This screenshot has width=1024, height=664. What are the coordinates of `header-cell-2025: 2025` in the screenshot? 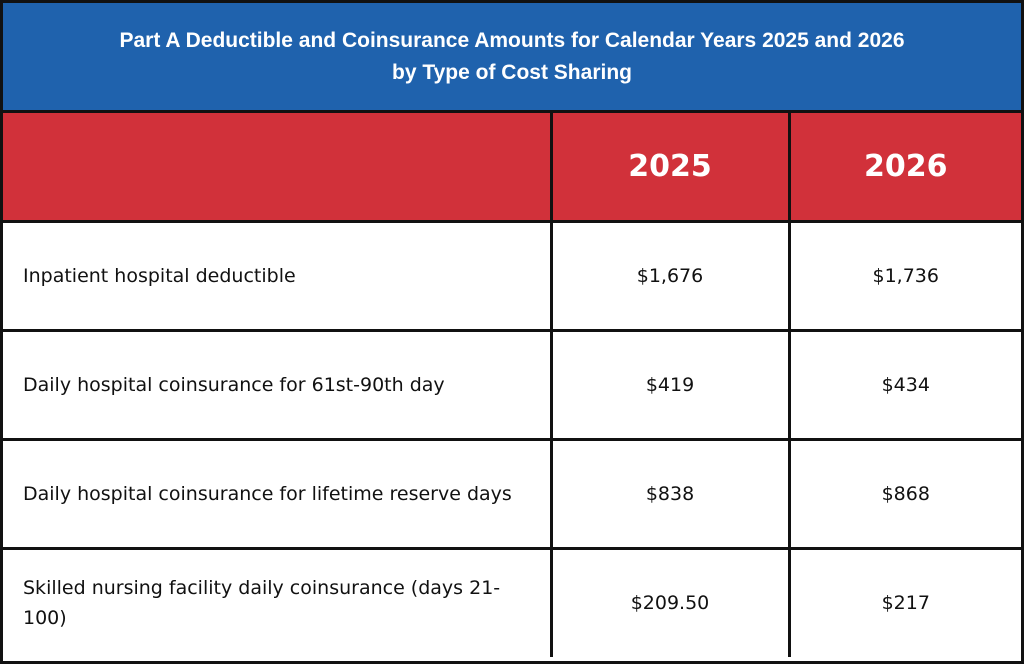 It's located at (670, 168).